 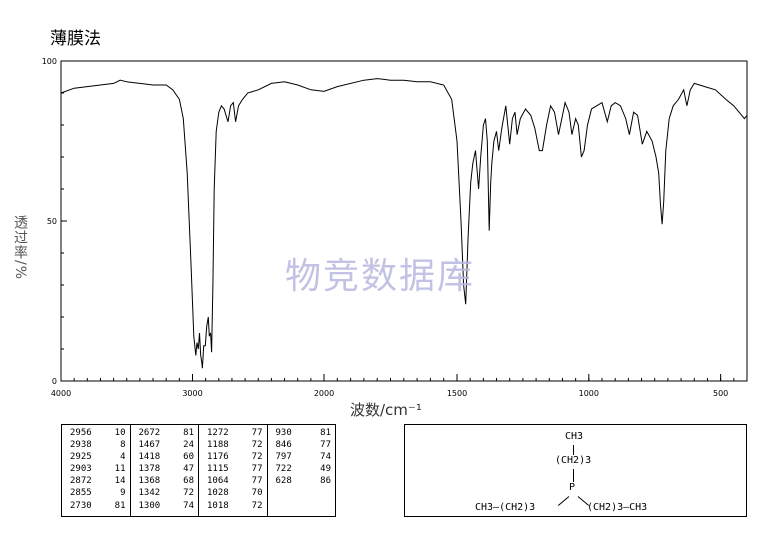 What do you see at coordinates (218, 481) in the screenshot?
I see `peak-wavenumber: 1064` at bounding box center [218, 481].